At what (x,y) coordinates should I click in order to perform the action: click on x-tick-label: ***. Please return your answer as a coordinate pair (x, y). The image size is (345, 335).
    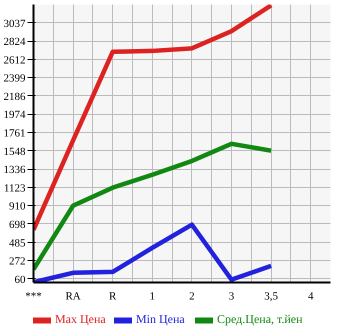
    Looking at the image, I should click on (33, 296).